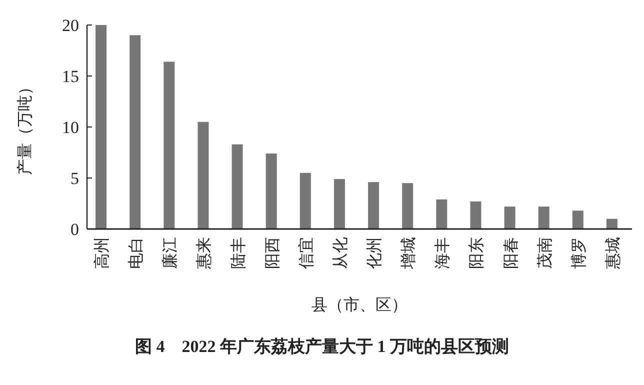 This screenshot has height=385, width=644. I want to click on y-tick-label: 15, so click(70, 76).